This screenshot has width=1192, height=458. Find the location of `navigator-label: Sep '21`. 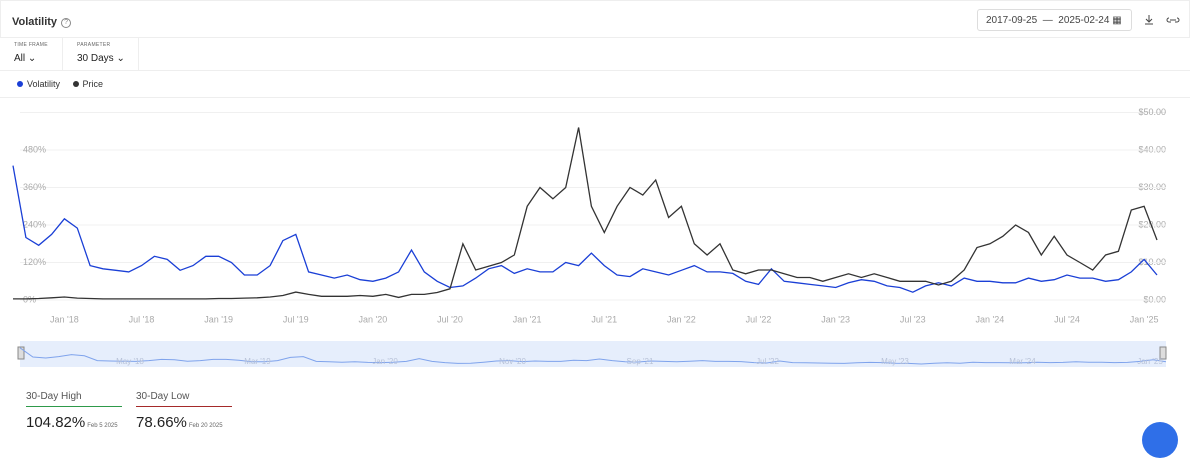

navigator-label: Sep '21 is located at coordinates (640, 361).